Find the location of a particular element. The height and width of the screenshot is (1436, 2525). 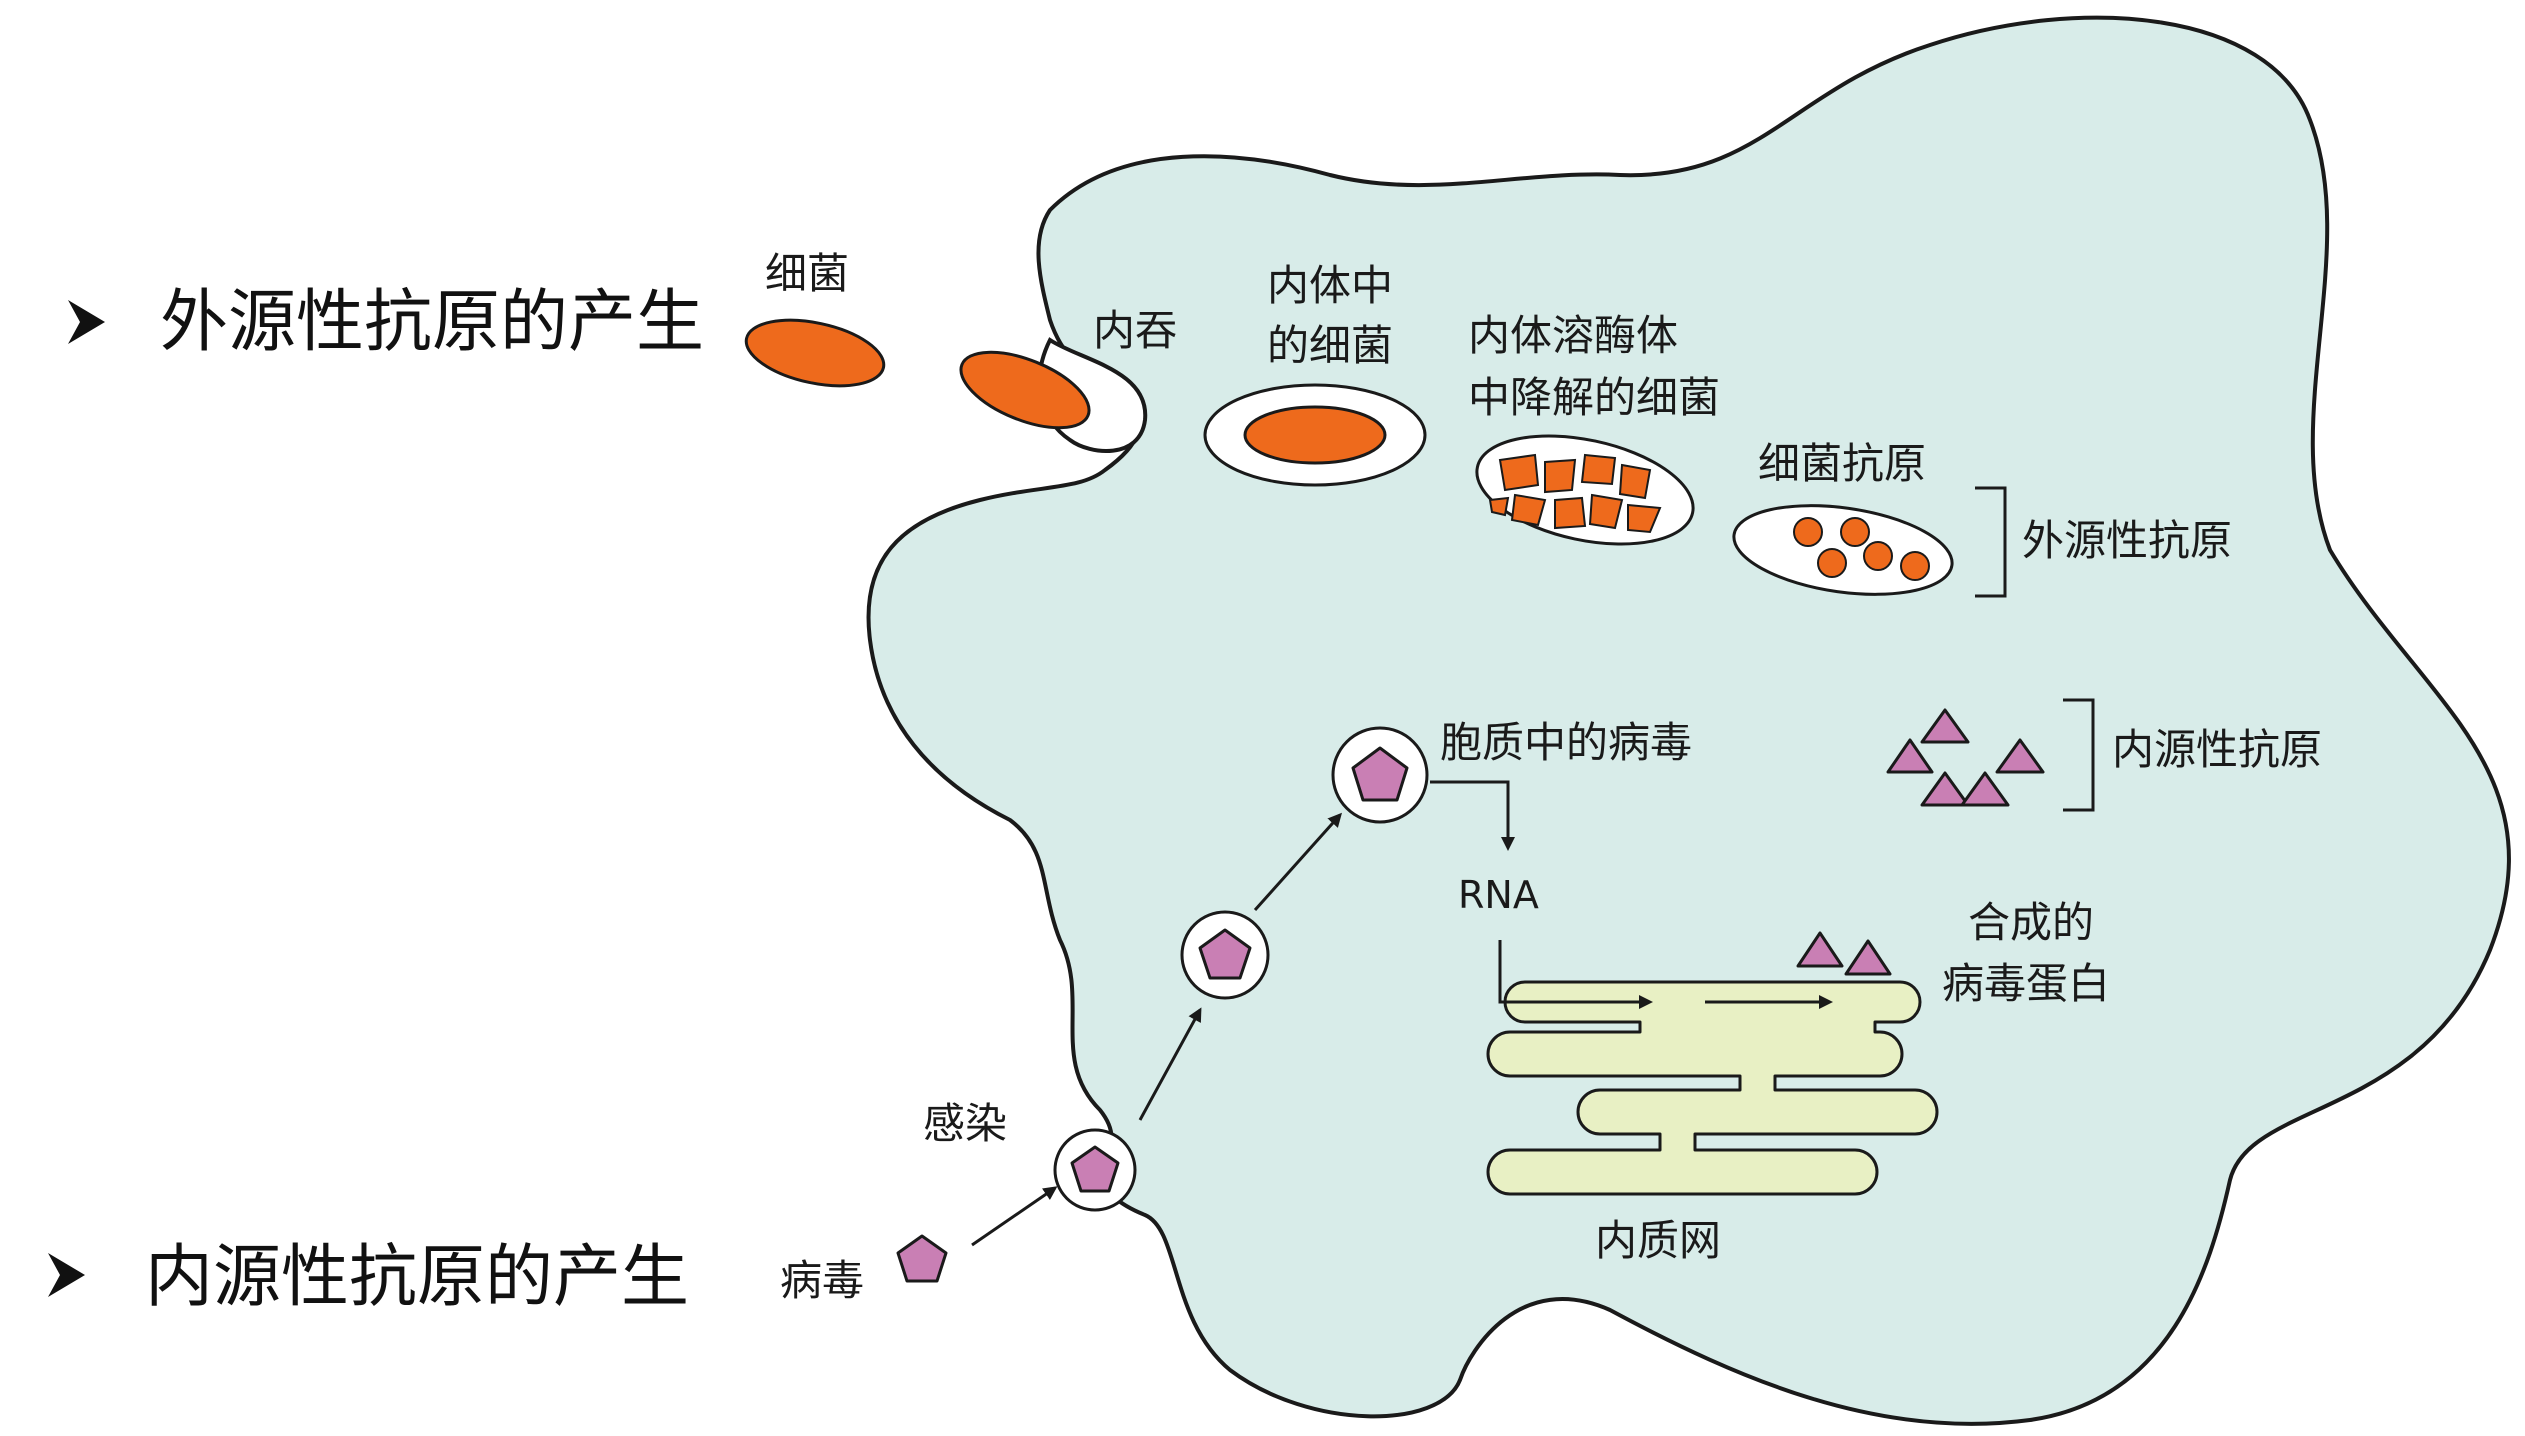

label-bacteria-in-endosome-2: 的细菌 is located at coordinates (1330, 345).